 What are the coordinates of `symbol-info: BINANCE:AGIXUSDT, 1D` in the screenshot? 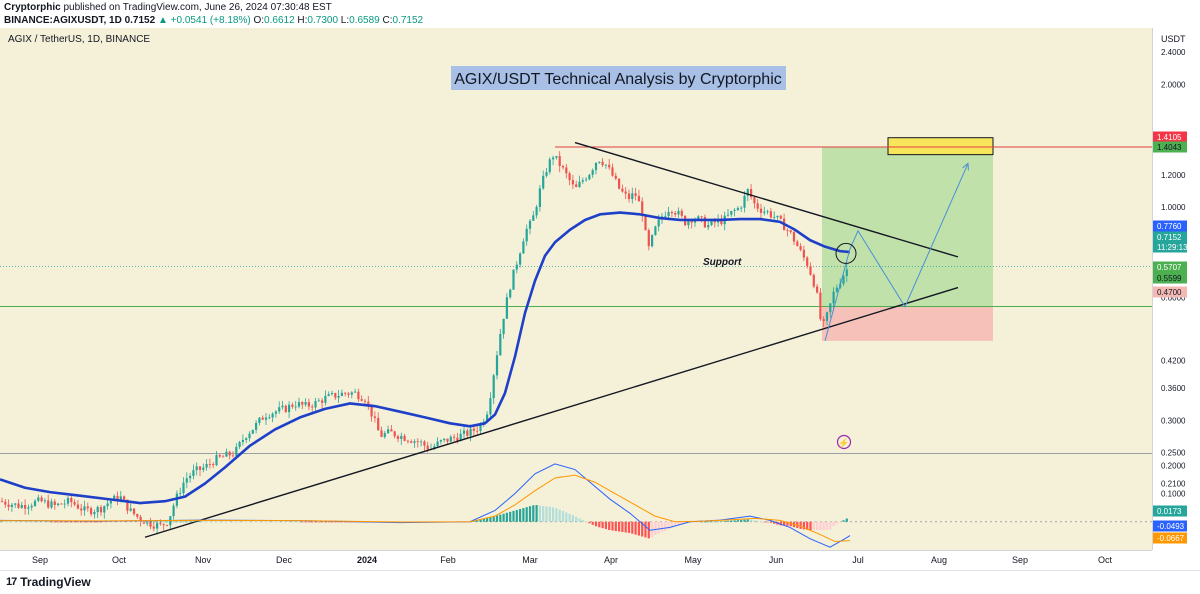 It's located at (63, 20).